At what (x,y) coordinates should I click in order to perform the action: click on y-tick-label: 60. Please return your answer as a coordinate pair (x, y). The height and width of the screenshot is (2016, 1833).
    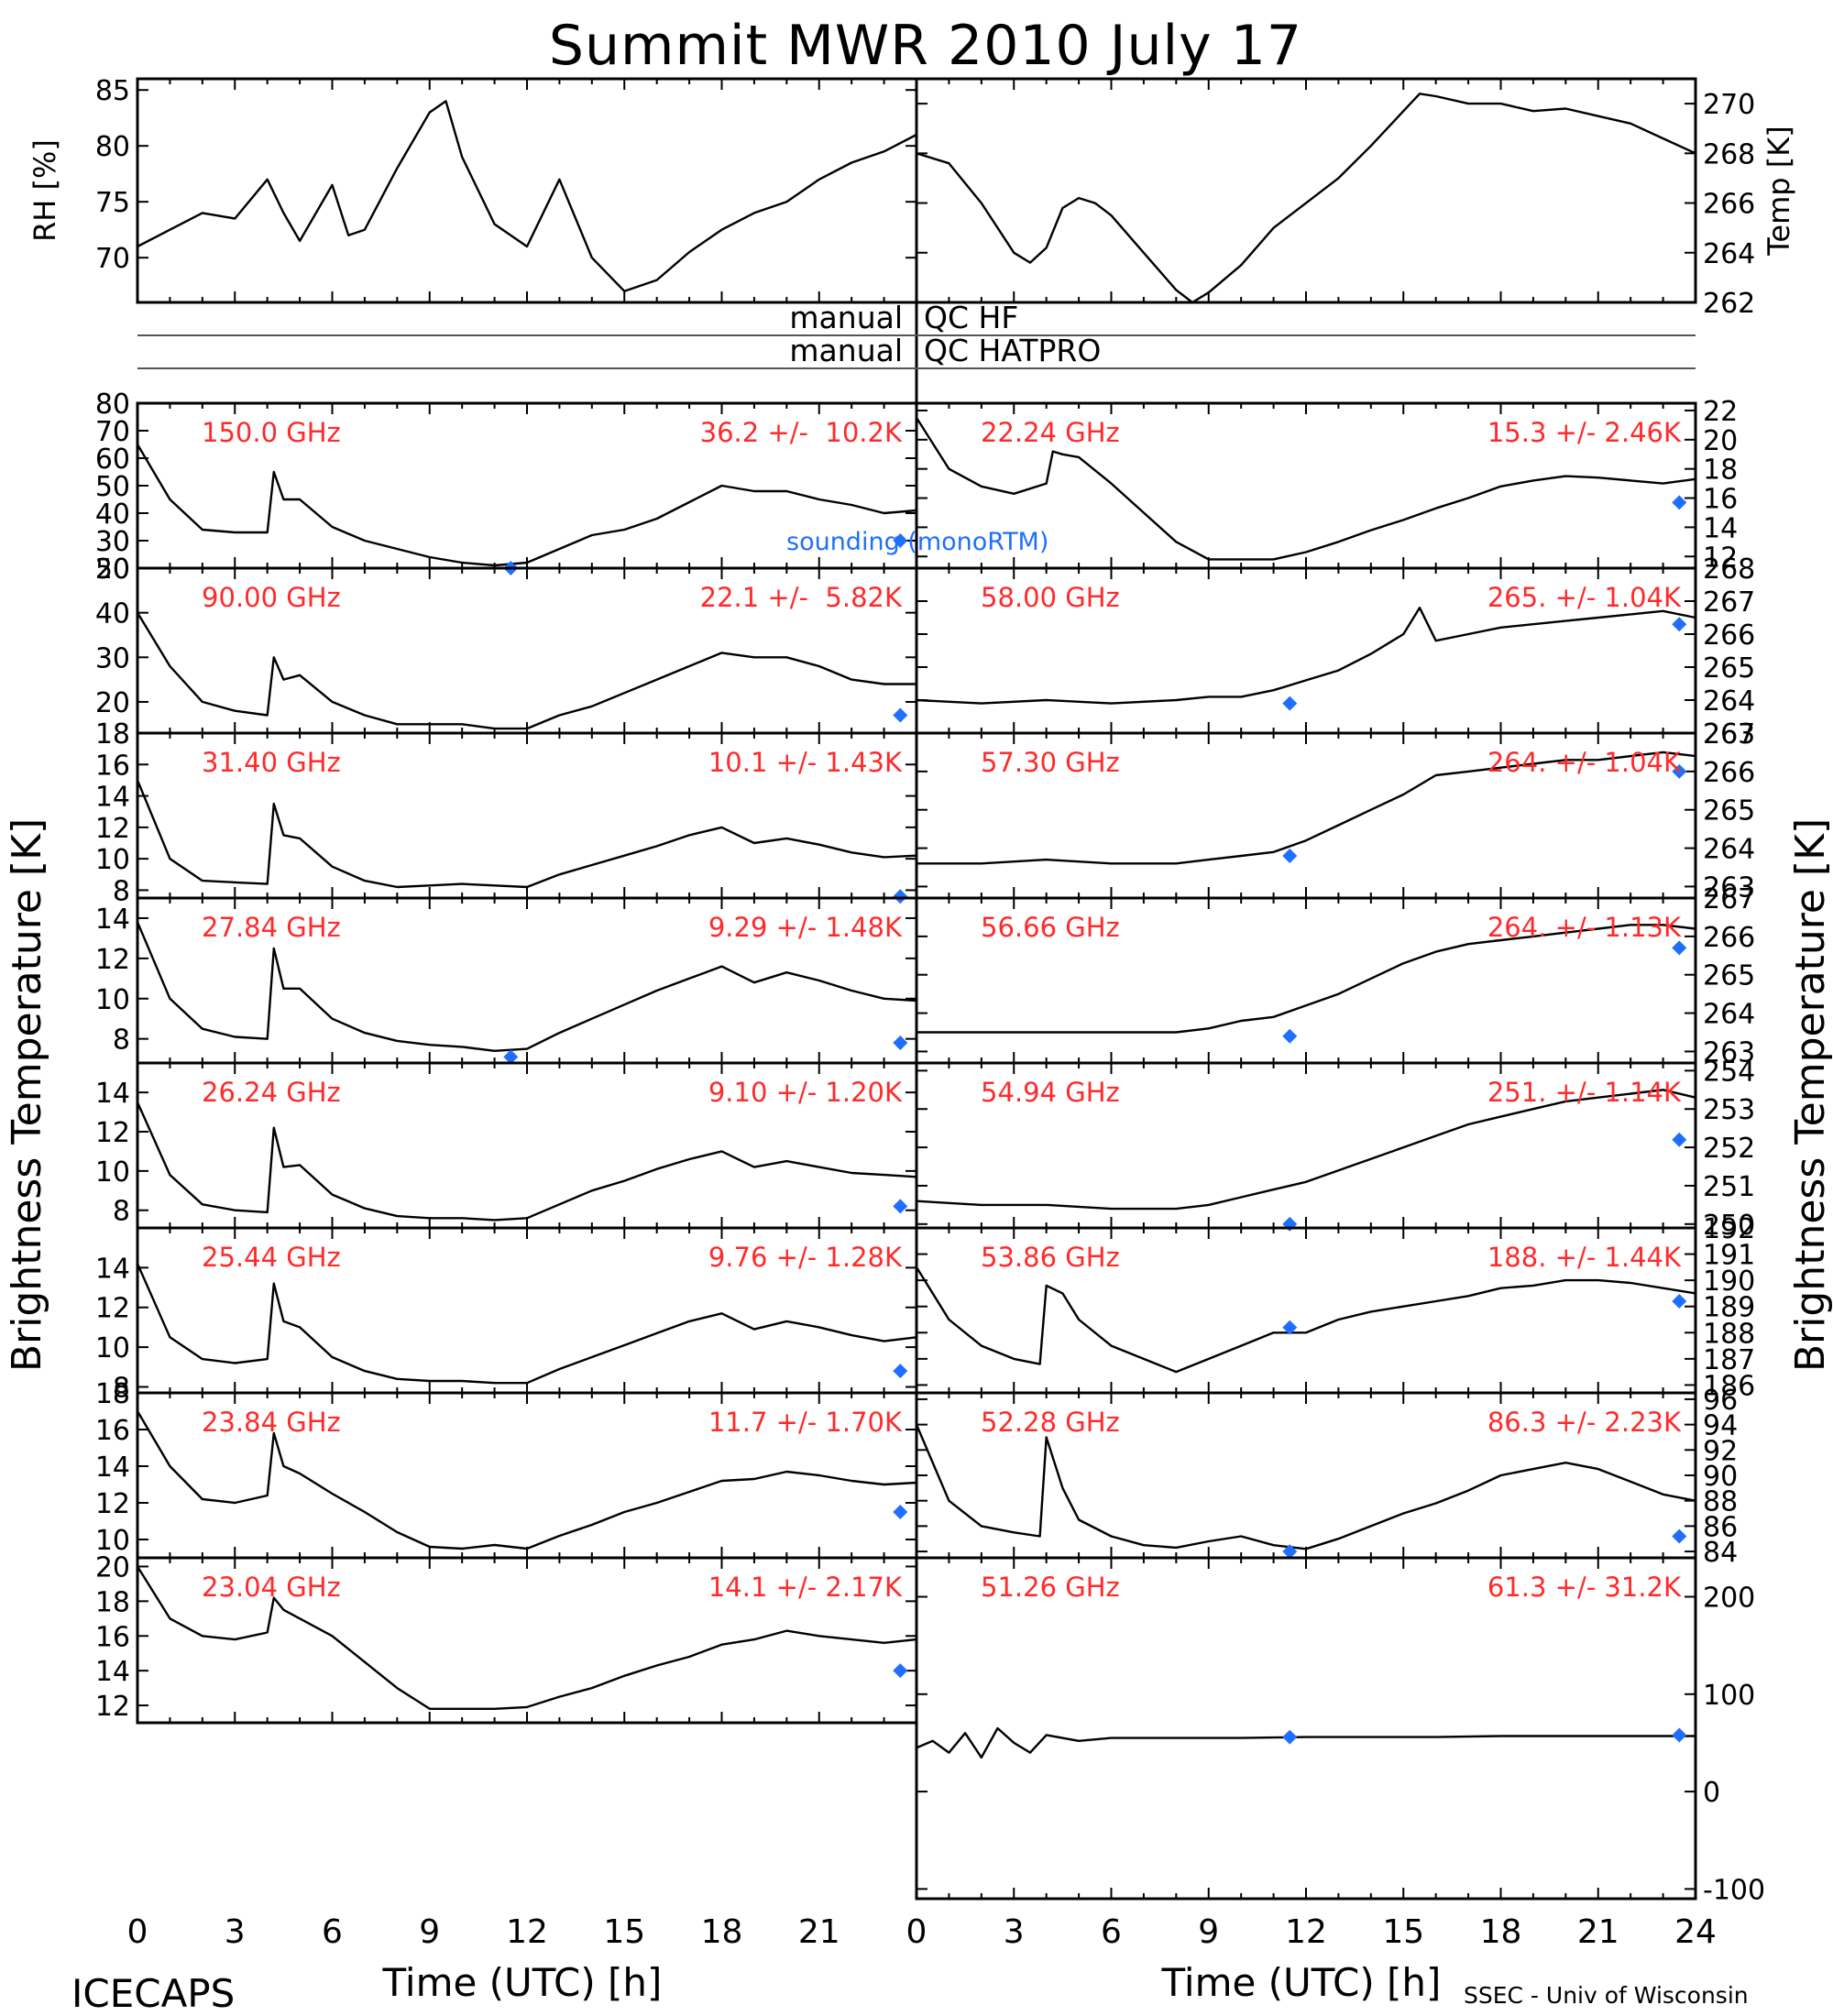
    Looking at the image, I should click on (112, 460).